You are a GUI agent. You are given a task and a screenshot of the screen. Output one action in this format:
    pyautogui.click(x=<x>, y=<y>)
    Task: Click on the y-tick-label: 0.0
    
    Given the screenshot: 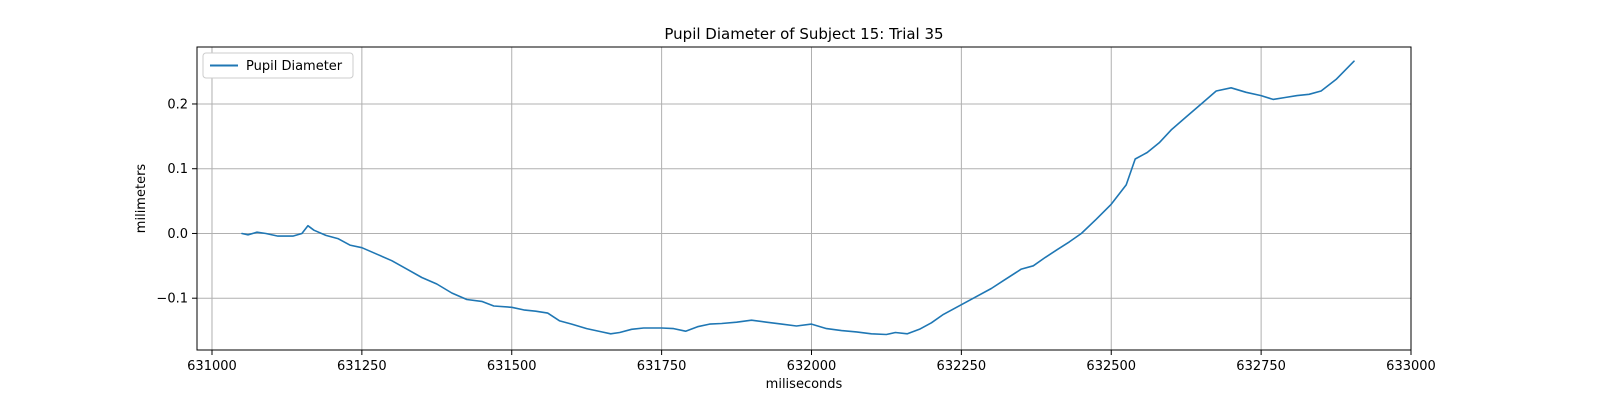 What is the action you would take?
    pyautogui.click(x=177, y=234)
    